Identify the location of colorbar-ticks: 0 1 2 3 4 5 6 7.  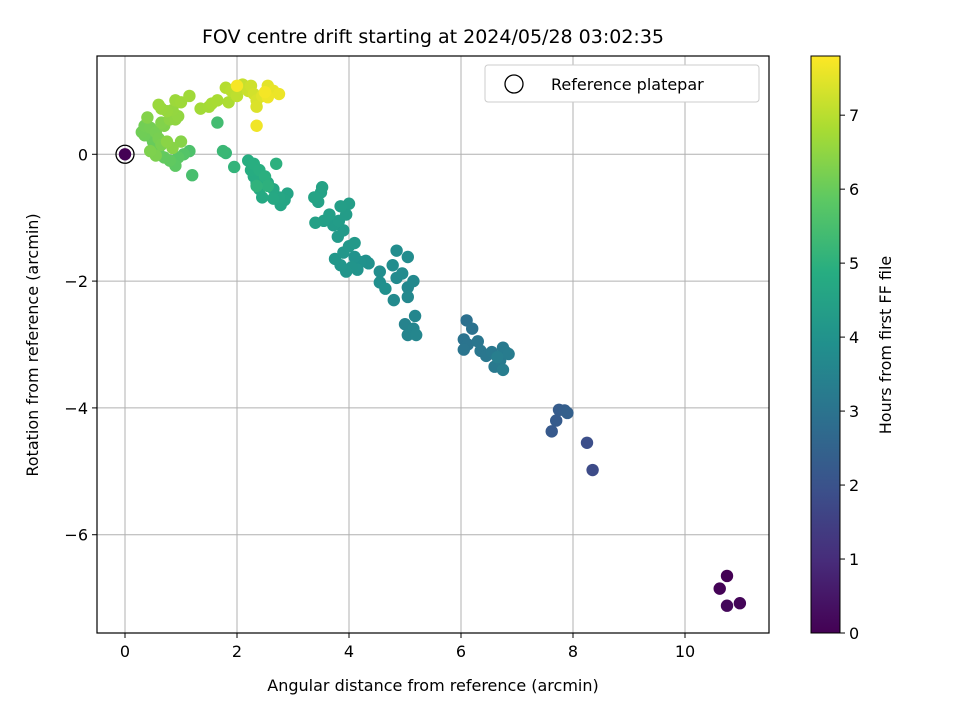
(849, 374).